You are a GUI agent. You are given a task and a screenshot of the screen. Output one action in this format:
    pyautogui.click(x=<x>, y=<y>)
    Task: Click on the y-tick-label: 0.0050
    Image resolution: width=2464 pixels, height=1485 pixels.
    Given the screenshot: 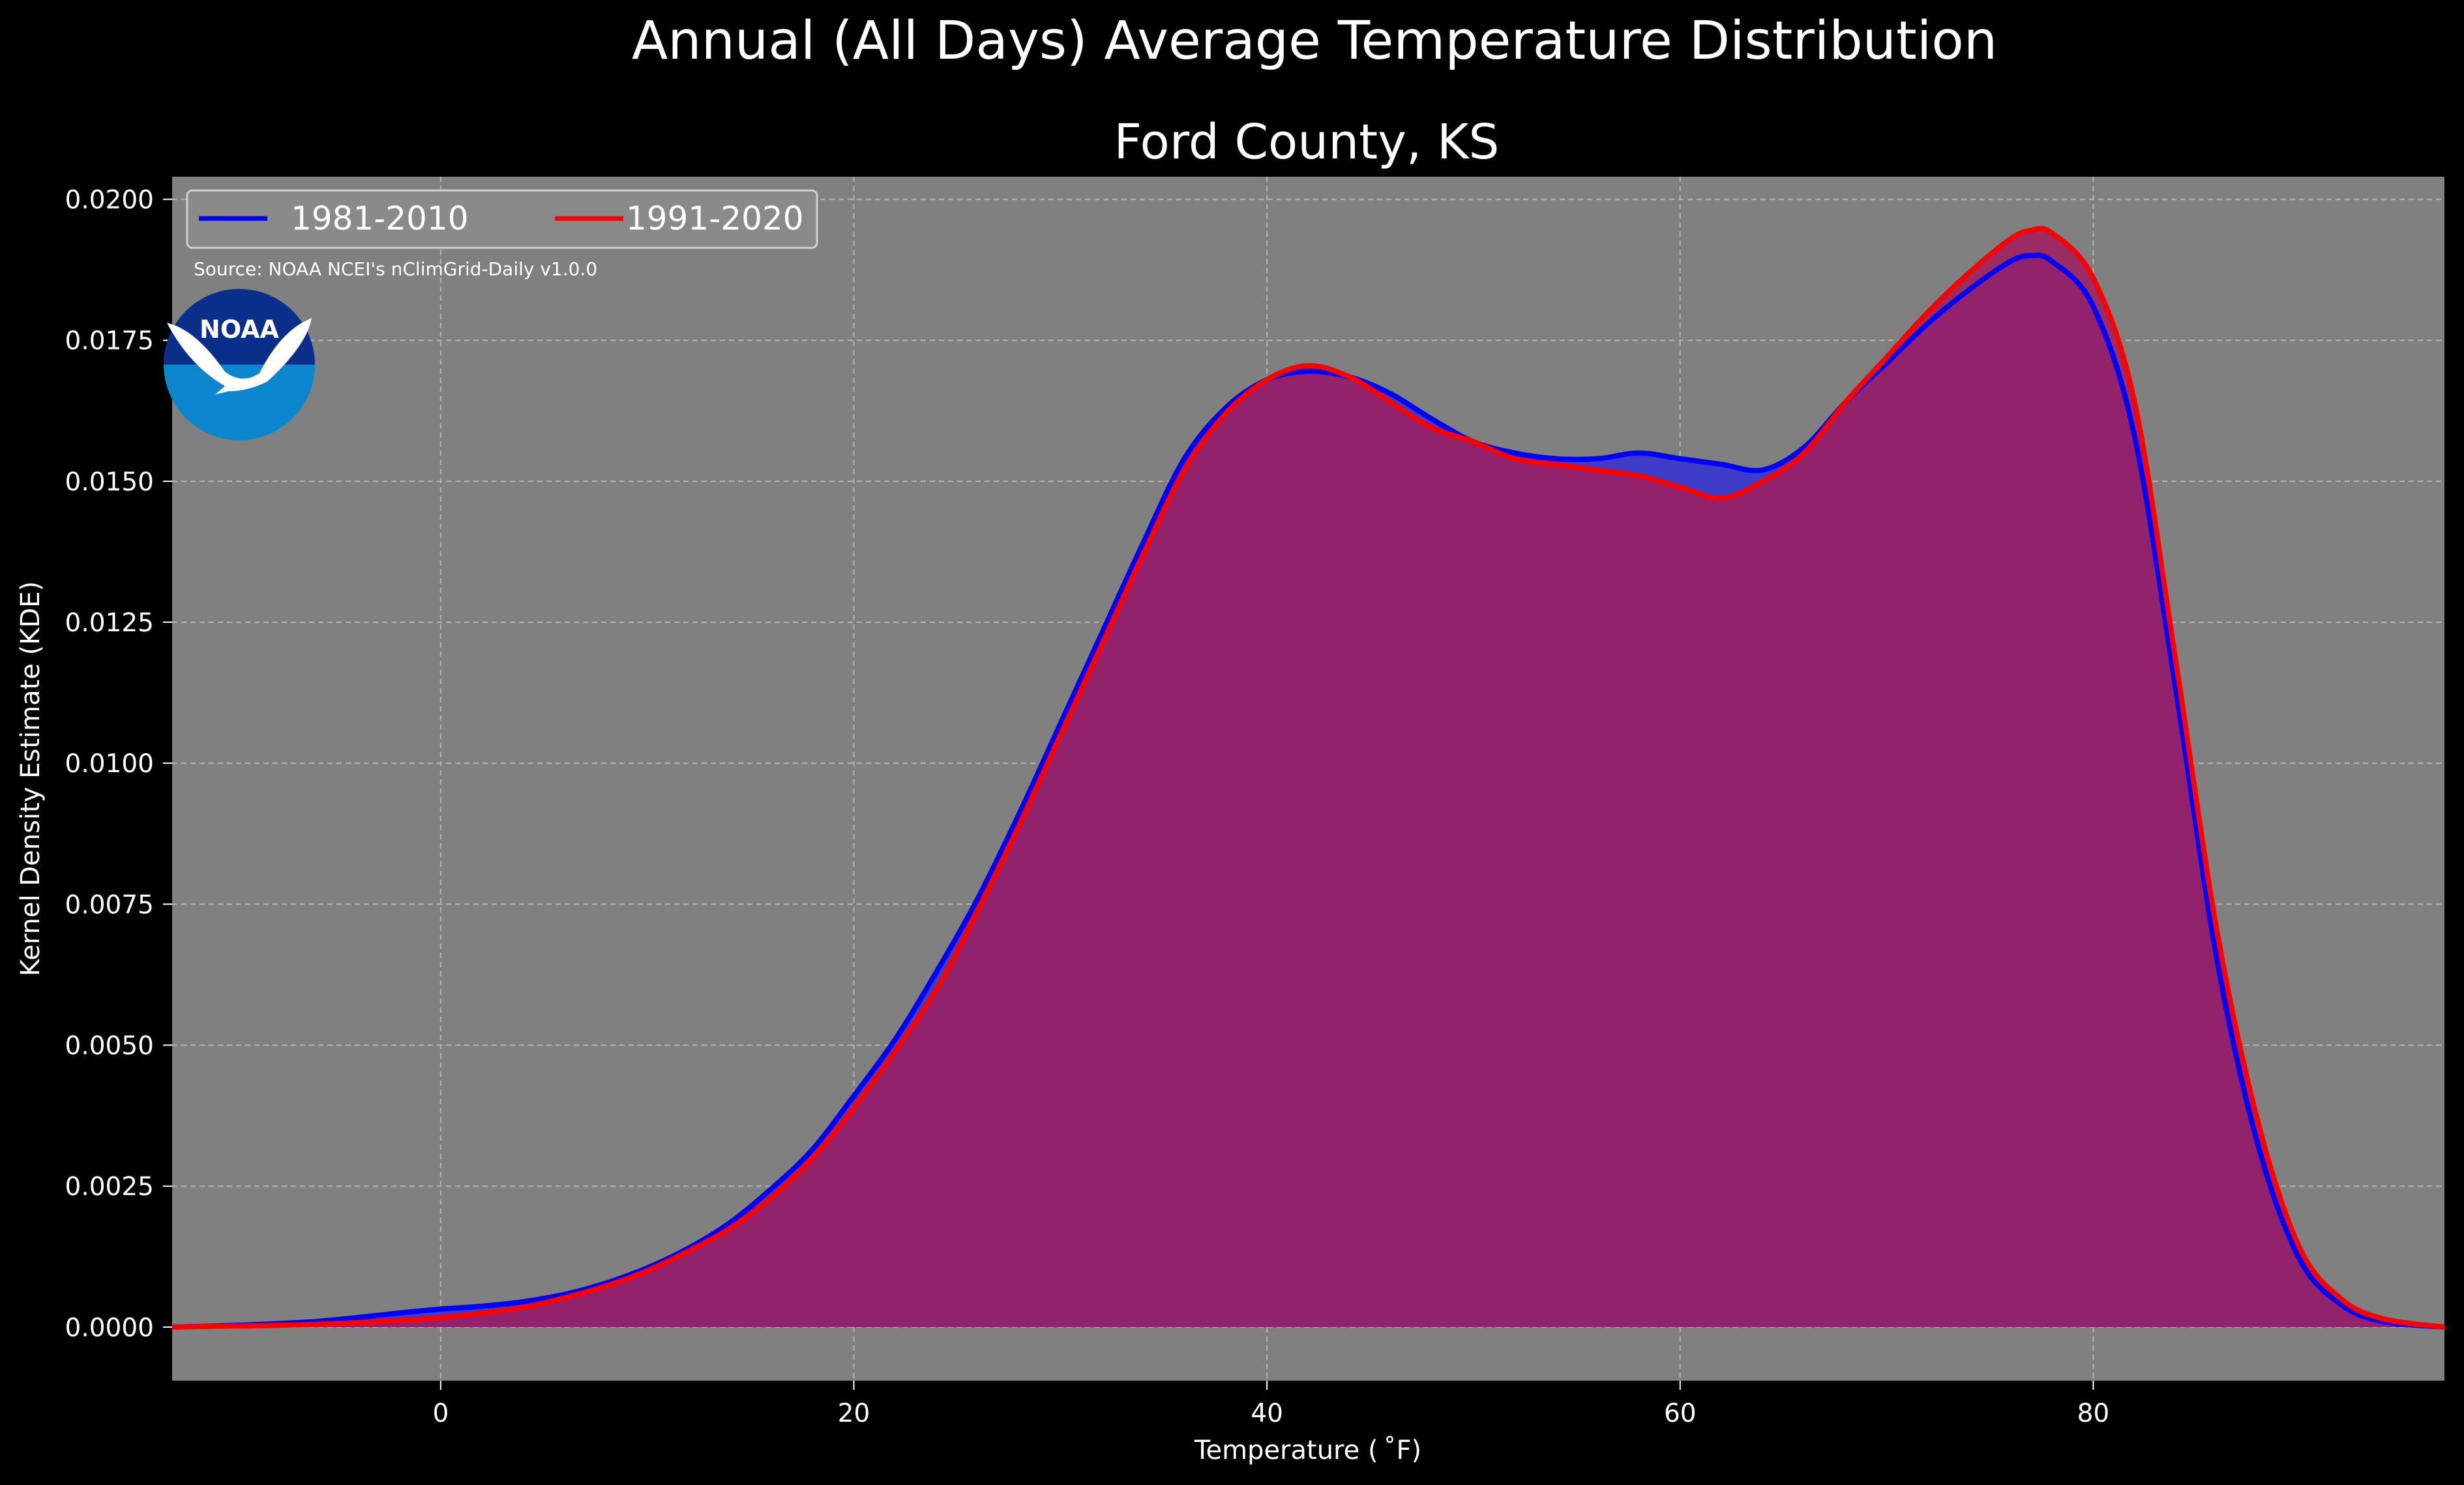 What is the action you would take?
    pyautogui.click(x=109, y=1046)
    